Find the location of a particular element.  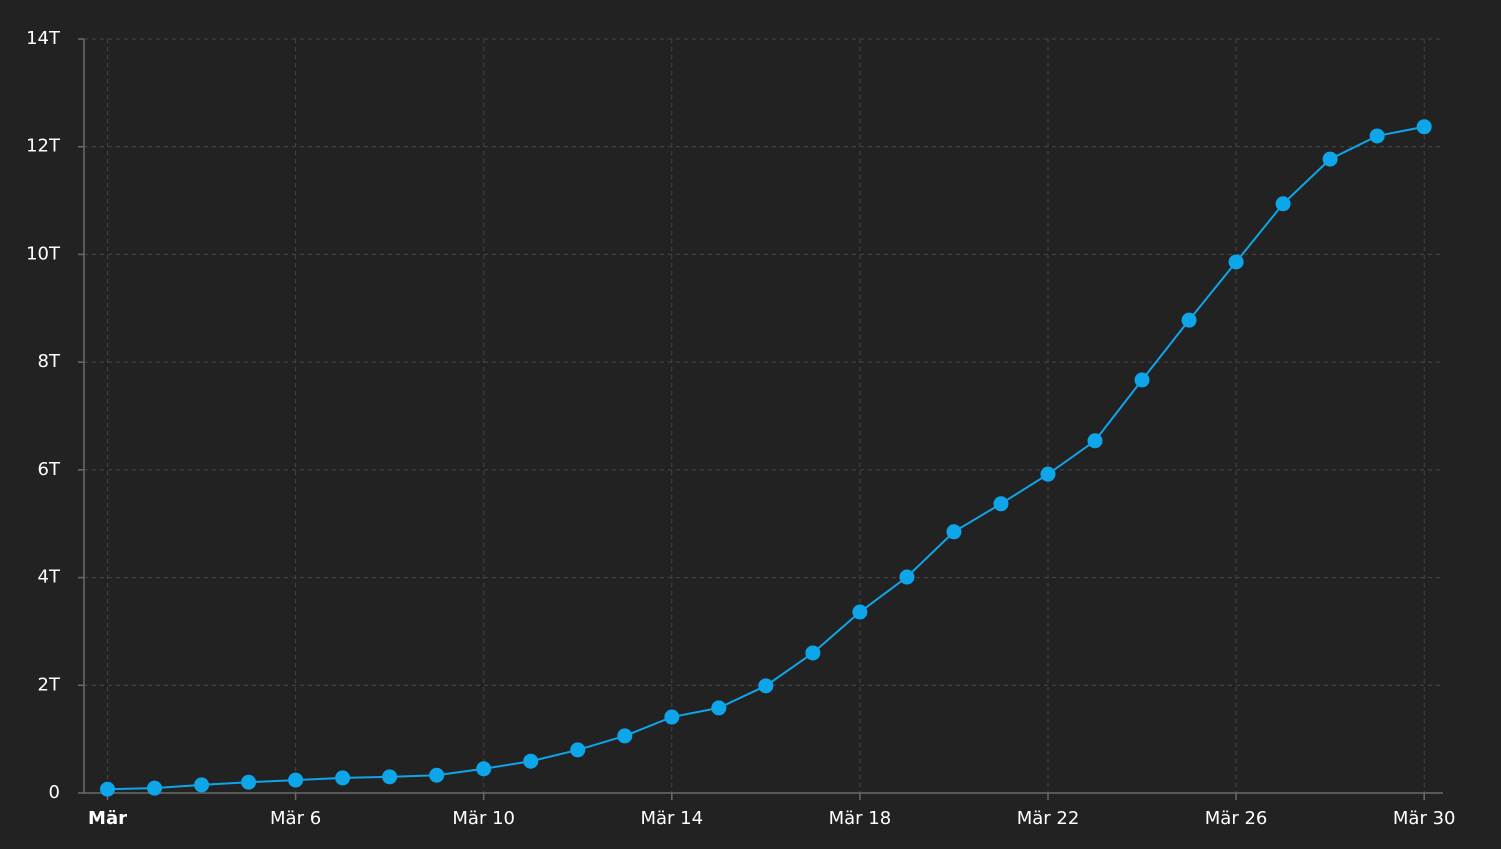

x-tick-label: Mär is located at coordinates (107, 818).